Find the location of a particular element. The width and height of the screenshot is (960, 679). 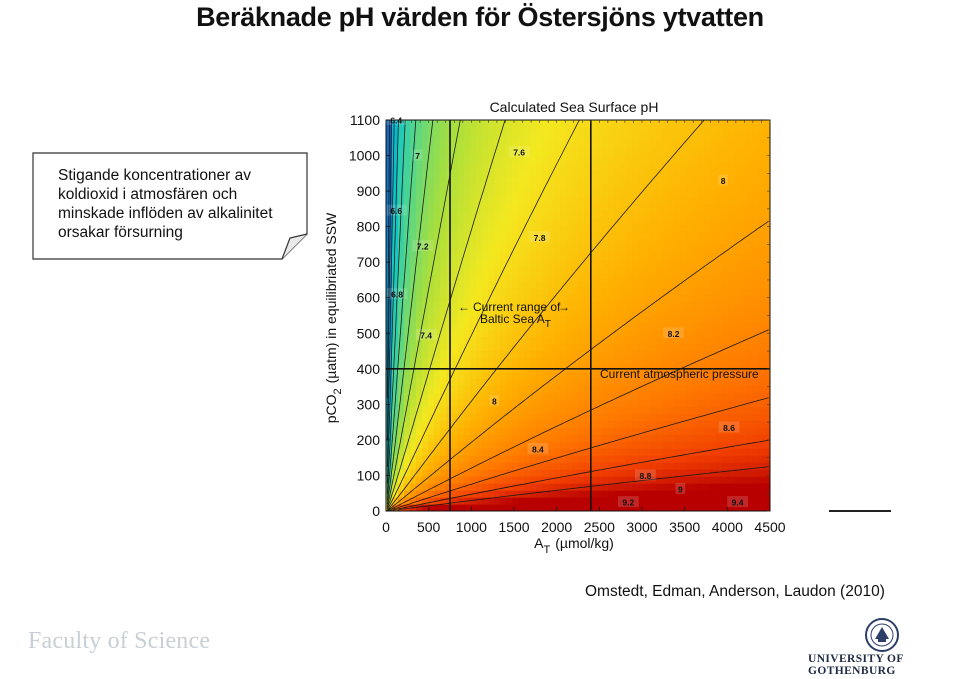

x-axis-label-rest: (µmol/kg) is located at coordinates (584, 543).